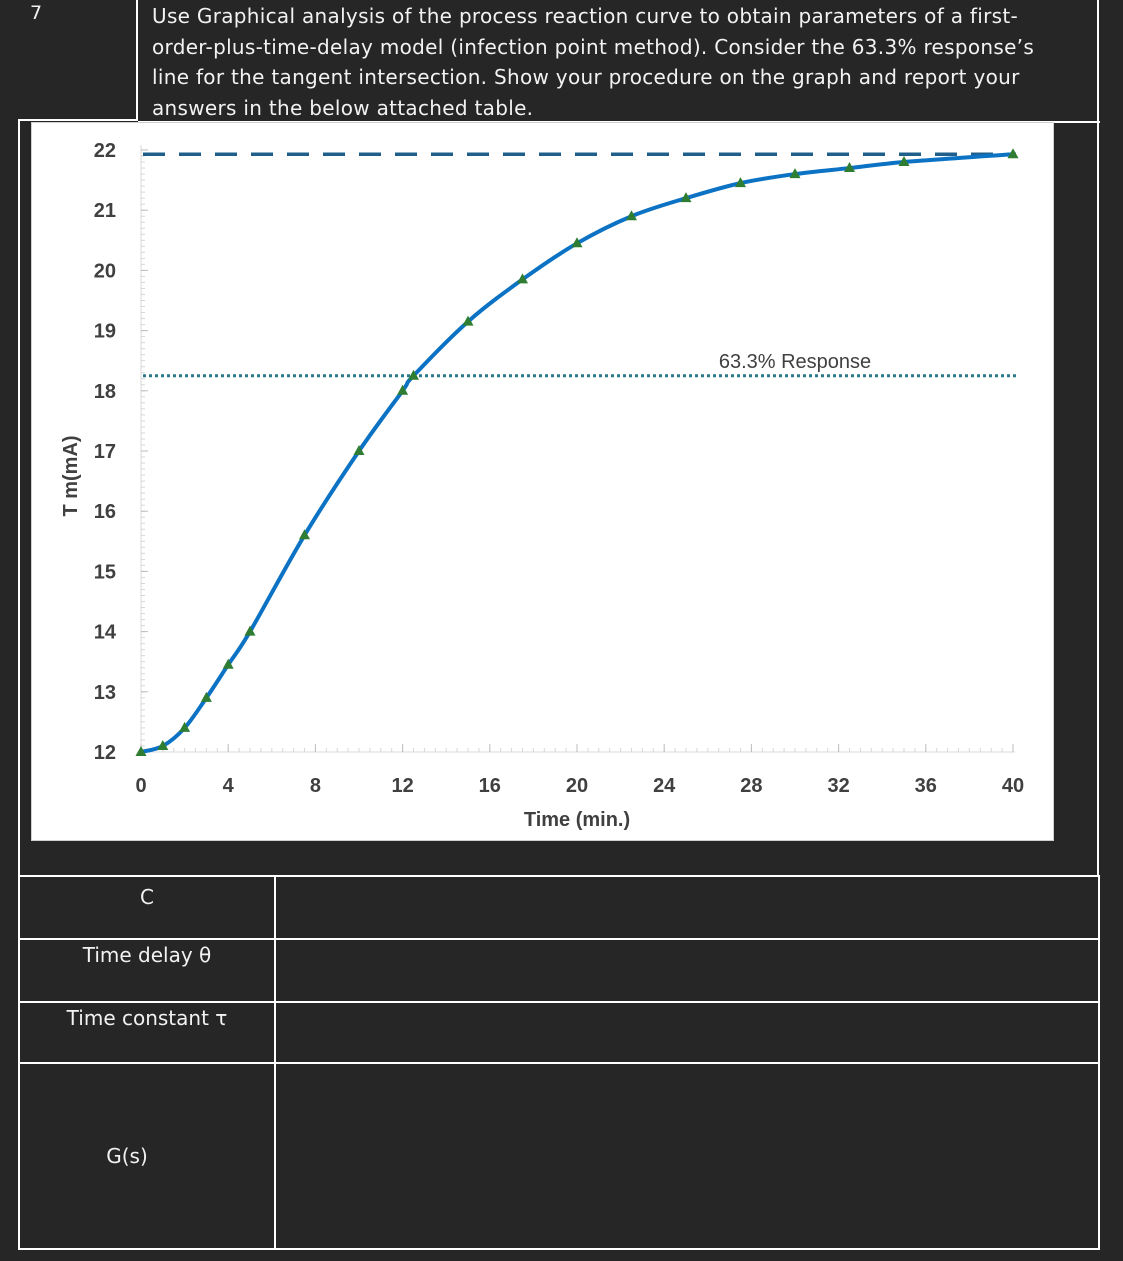 This screenshot has width=1123, height=1261. What do you see at coordinates (36, 13) in the screenshot?
I see `question-number: 7` at bounding box center [36, 13].